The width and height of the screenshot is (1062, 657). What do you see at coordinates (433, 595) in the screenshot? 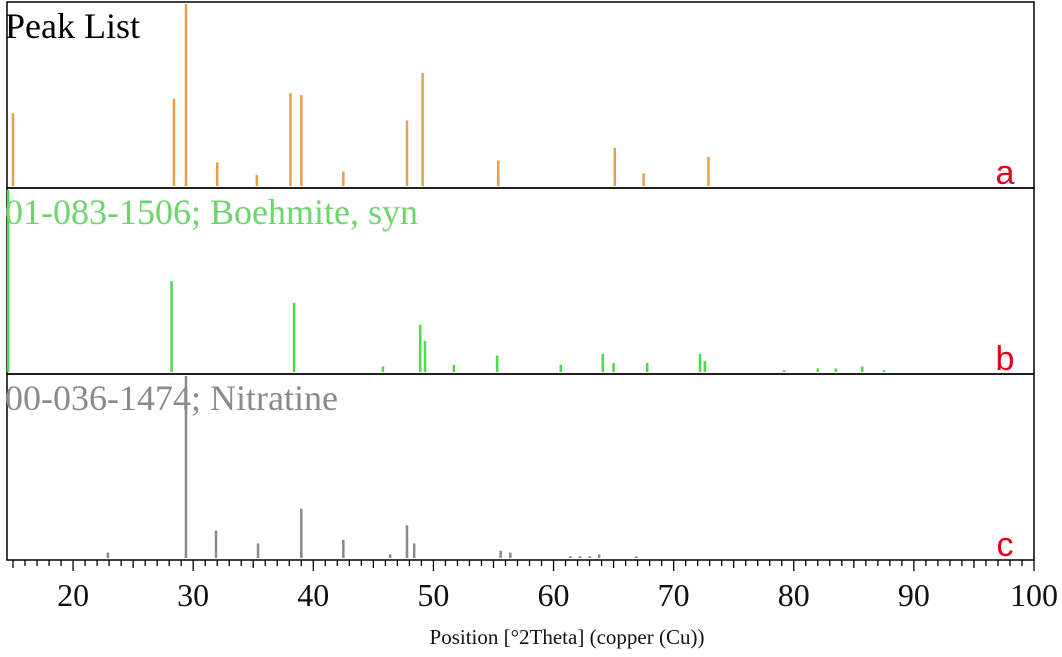
I see `x-tick-label: 50` at bounding box center [433, 595].